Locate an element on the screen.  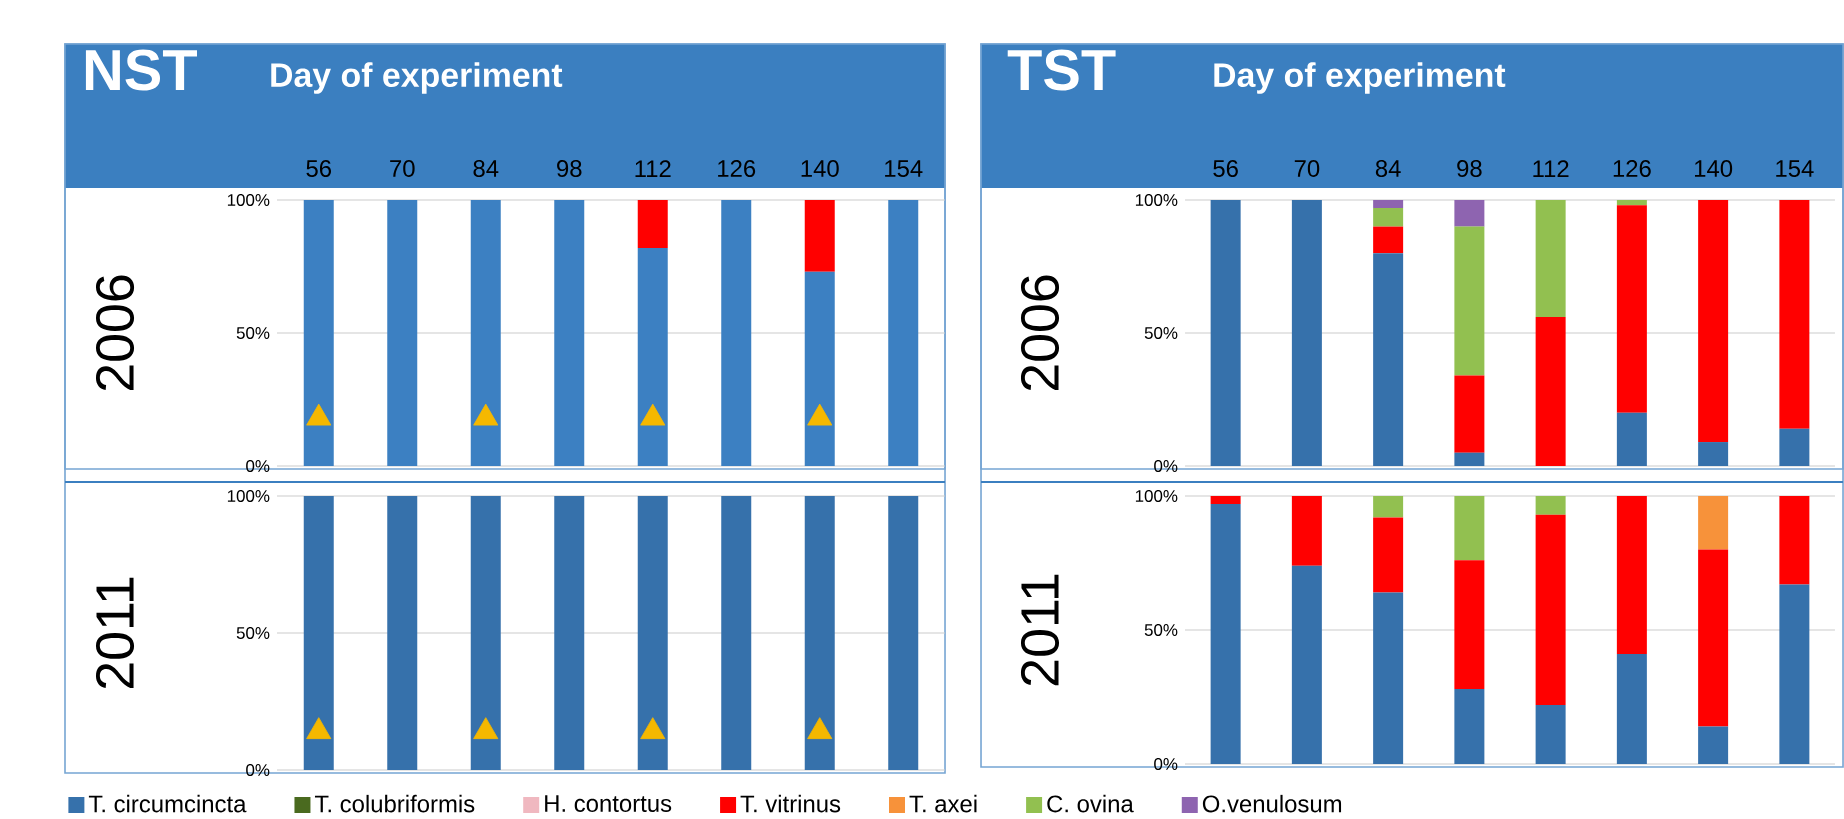
legend-label: C. ovina is located at coordinates (1090, 803).